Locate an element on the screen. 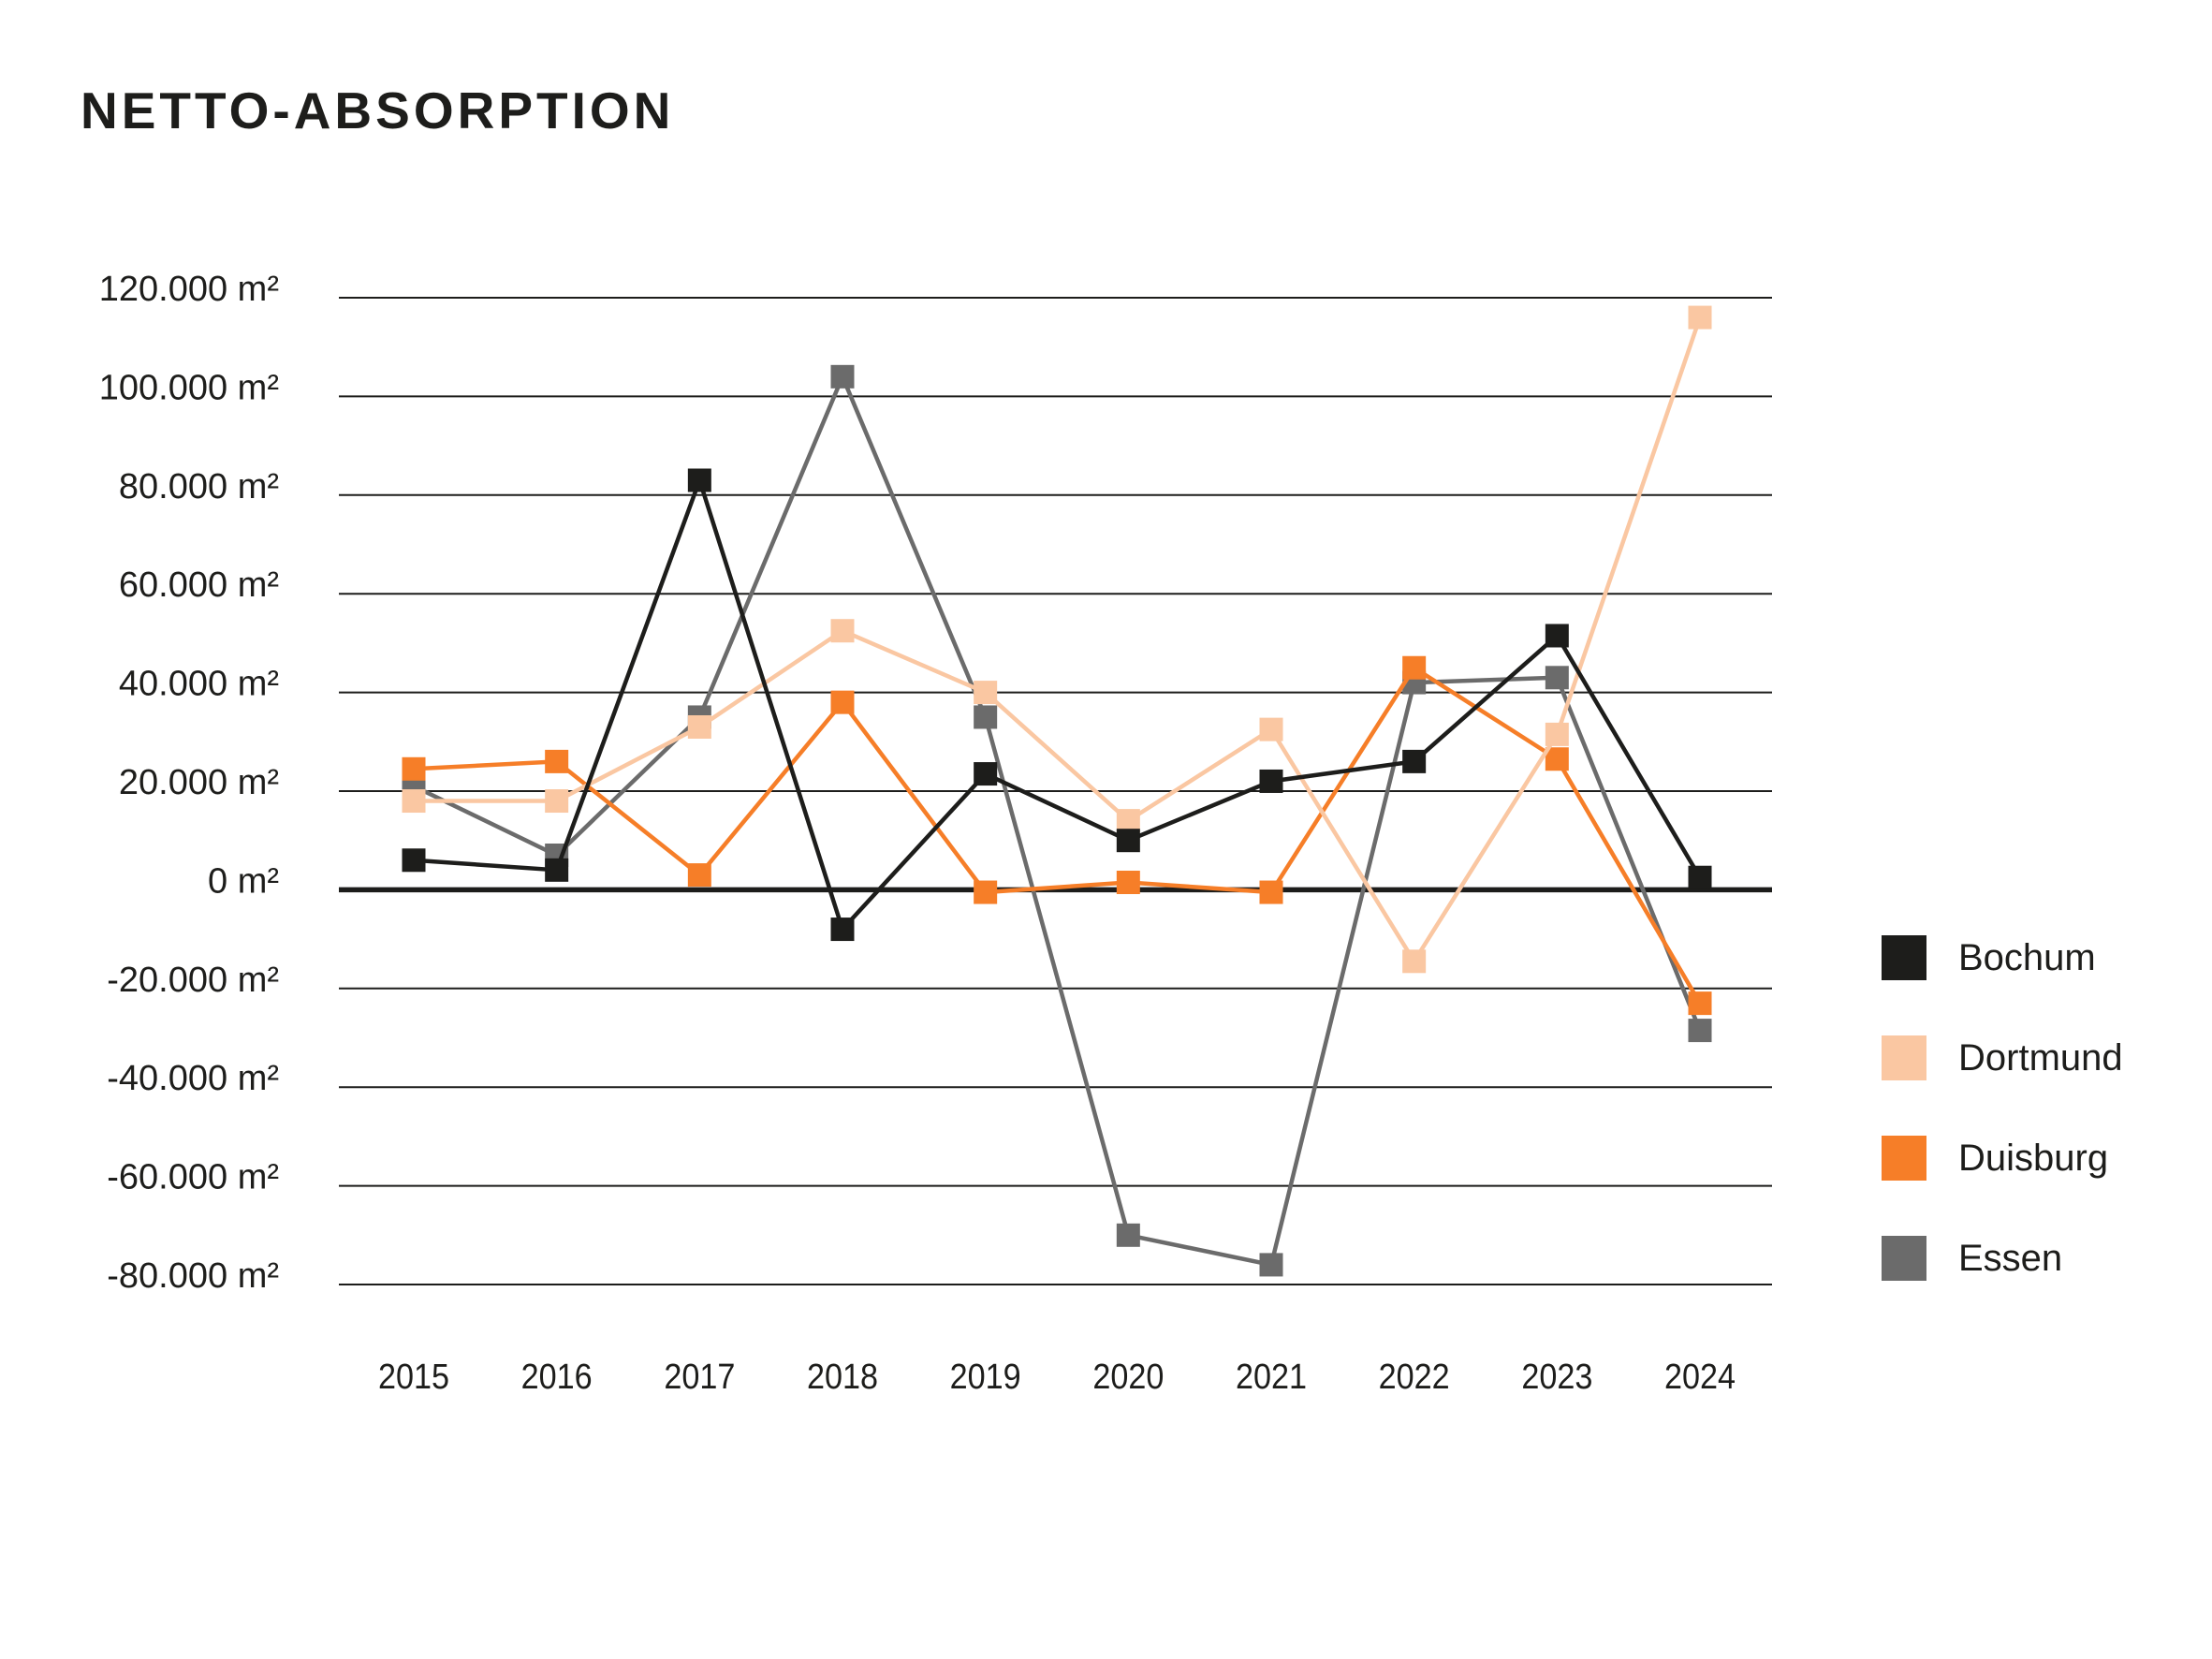 The image size is (2212, 1659). y-tick-label: 20.000 m² is located at coordinates (199, 782).